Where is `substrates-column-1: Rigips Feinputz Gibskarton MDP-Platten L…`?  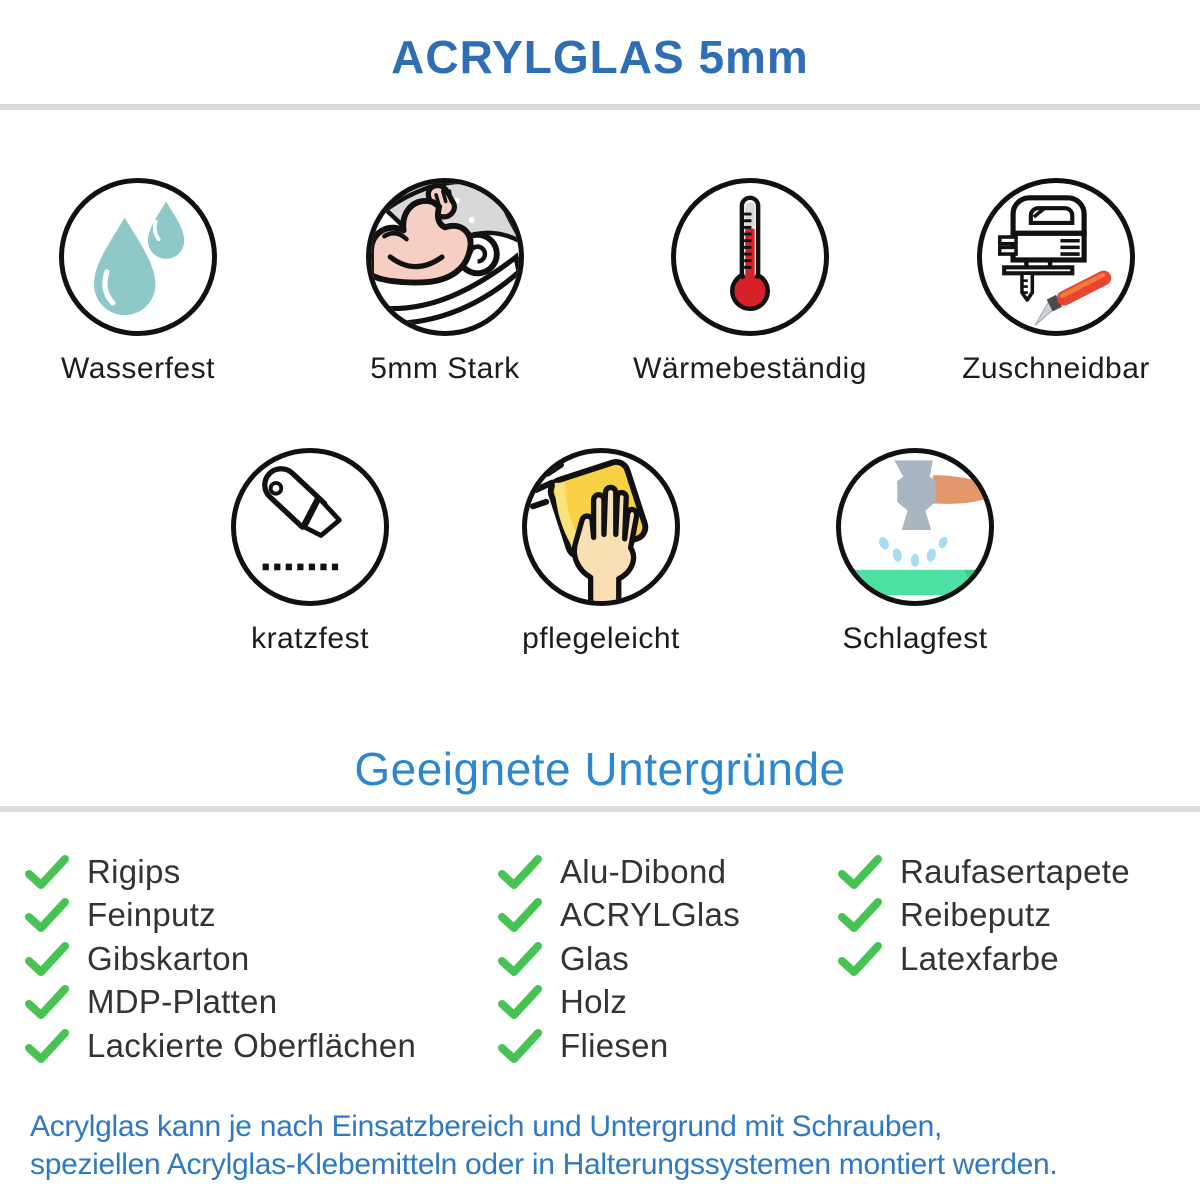
substrates-column-1: Rigips Feinputz Gibskarton MDP-Platten L… is located at coordinates (220, 959).